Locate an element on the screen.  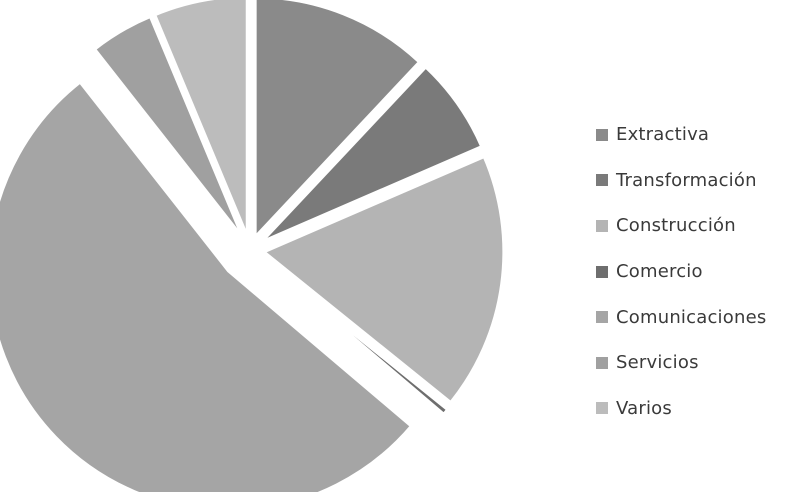
legend-label: Varios is located at coordinates (644, 408).